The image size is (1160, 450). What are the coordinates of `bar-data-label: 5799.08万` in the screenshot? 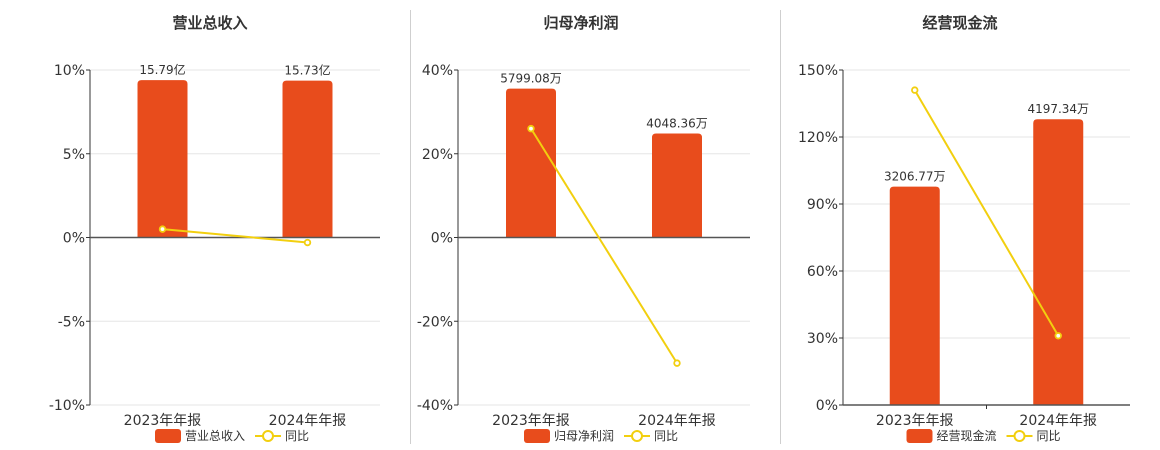 It's located at (531, 79).